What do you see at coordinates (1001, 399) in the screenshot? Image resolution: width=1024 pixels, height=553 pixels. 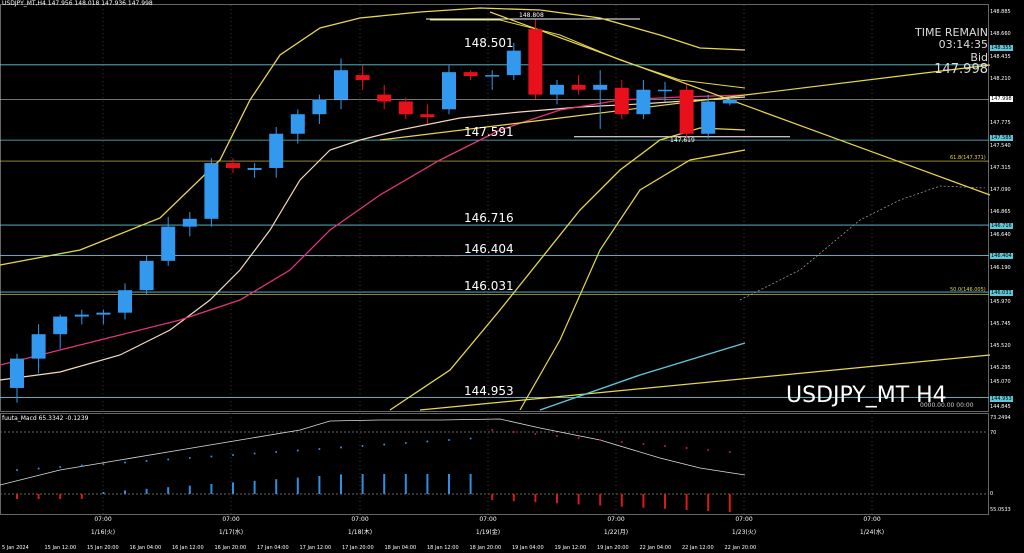 I see `price-tag-144953: 144.953` at bounding box center [1001, 399].